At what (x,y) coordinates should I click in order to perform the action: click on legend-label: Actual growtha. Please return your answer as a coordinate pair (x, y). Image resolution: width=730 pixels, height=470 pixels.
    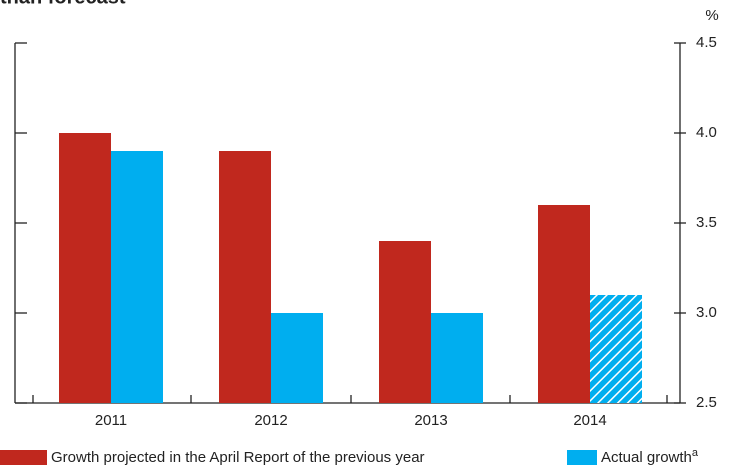
    Looking at the image, I should click on (650, 456).